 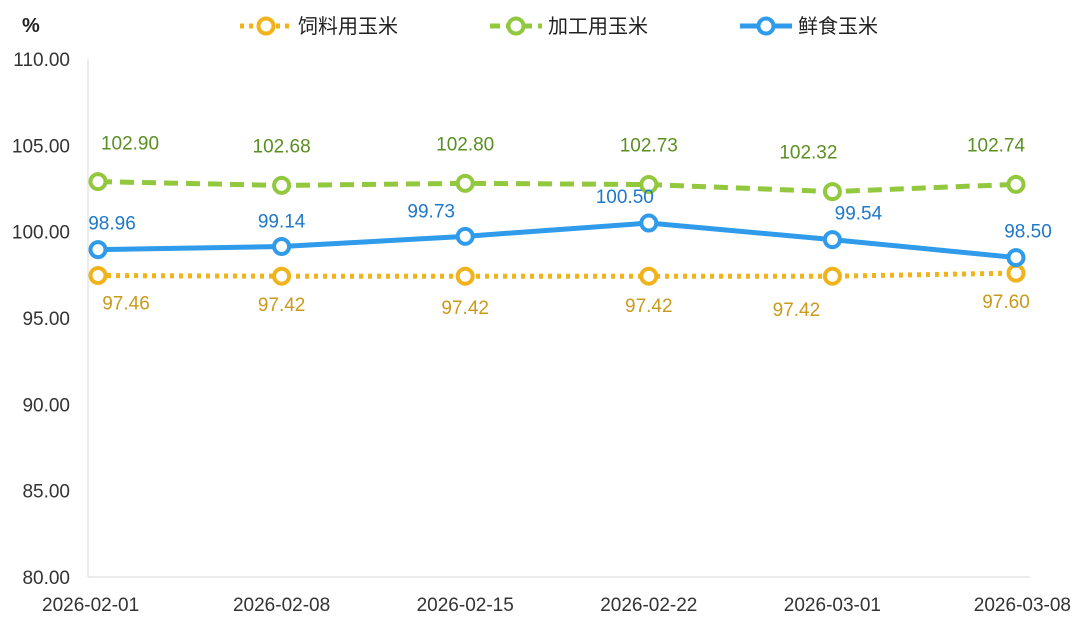 I want to click on legend-item: 加工用玉米, so click(x=569, y=26).